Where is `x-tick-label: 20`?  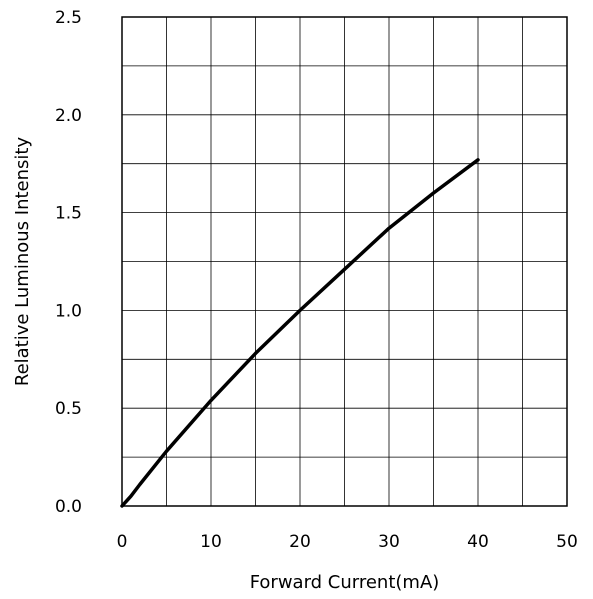
x-tick-label: 20 is located at coordinates (300, 542).